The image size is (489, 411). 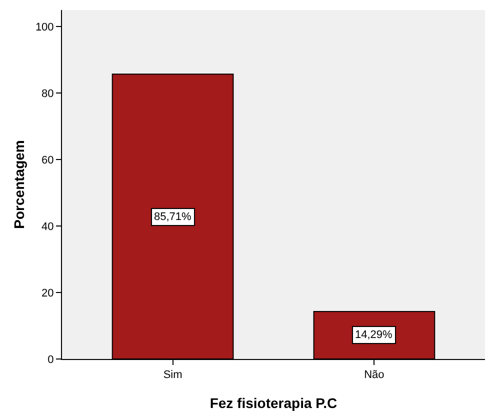 I want to click on y-tick-label: 60, so click(x=48, y=160).